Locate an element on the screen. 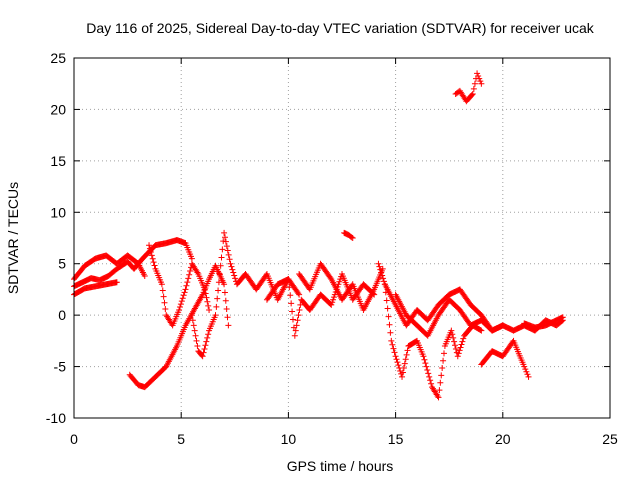 Image resolution: width=640 pixels, height=480 pixels. y-tick-label: -5 is located at coordinates (60, 367).